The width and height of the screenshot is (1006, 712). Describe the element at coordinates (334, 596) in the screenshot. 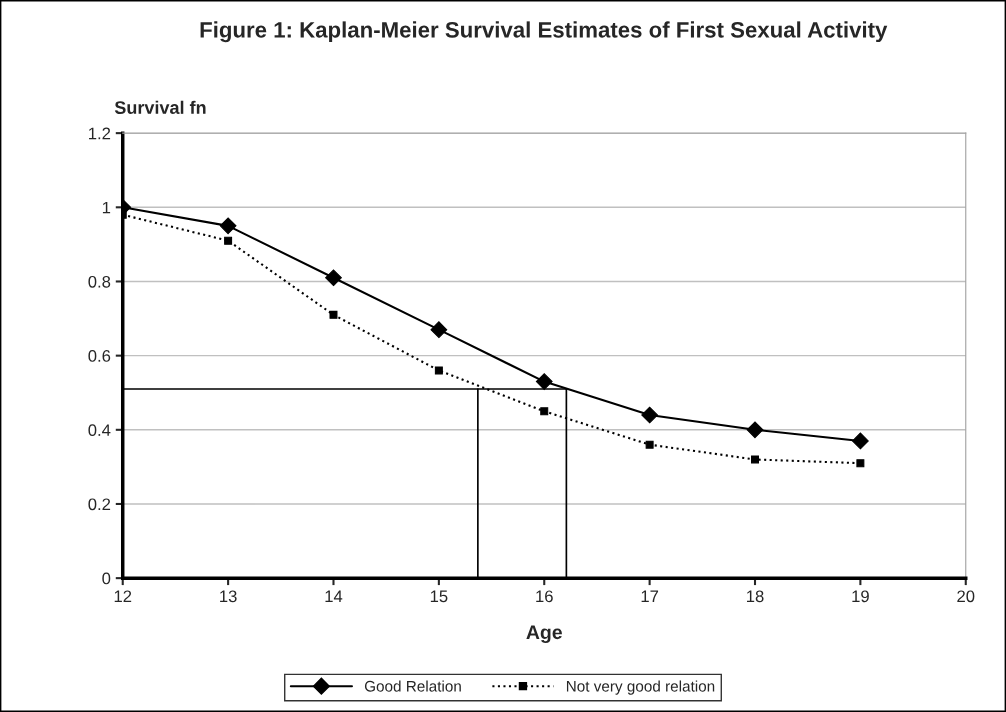

I see `x-tick-label: 14` at that location.